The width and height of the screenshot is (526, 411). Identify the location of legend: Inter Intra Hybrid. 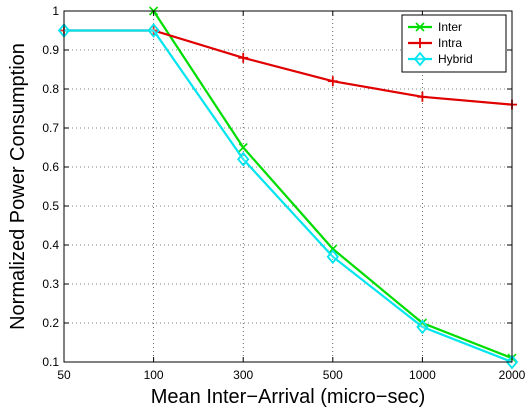
(454, 43).